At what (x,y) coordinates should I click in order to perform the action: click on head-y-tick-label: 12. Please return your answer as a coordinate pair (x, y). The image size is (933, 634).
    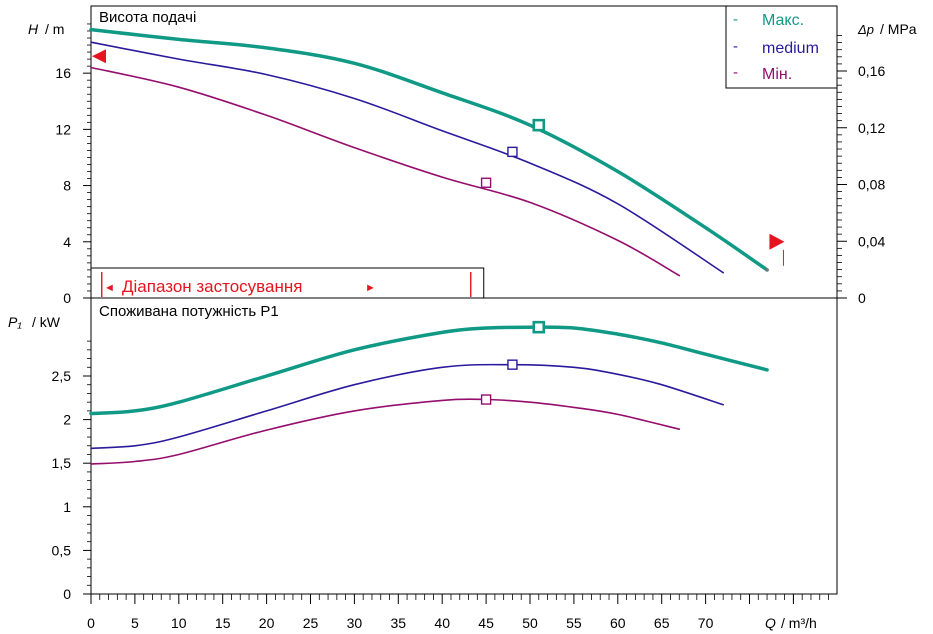
    Looking at the image, I should click on (63, 129).